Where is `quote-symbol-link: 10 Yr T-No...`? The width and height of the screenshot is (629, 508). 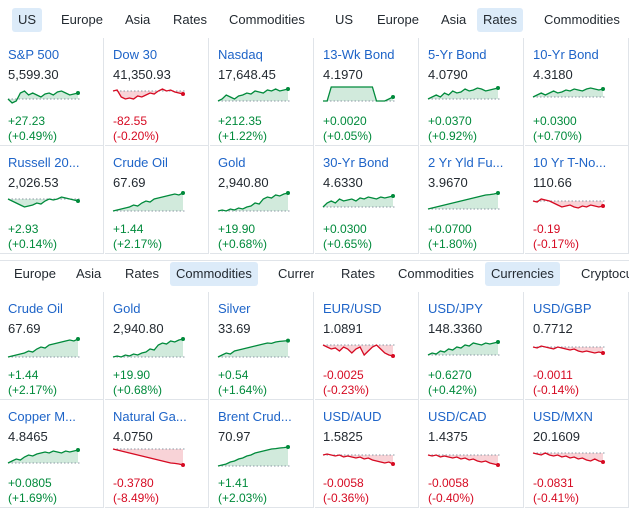 quote-symbol-link: 10 Yr T-No... is located at coordinates (570, 162).